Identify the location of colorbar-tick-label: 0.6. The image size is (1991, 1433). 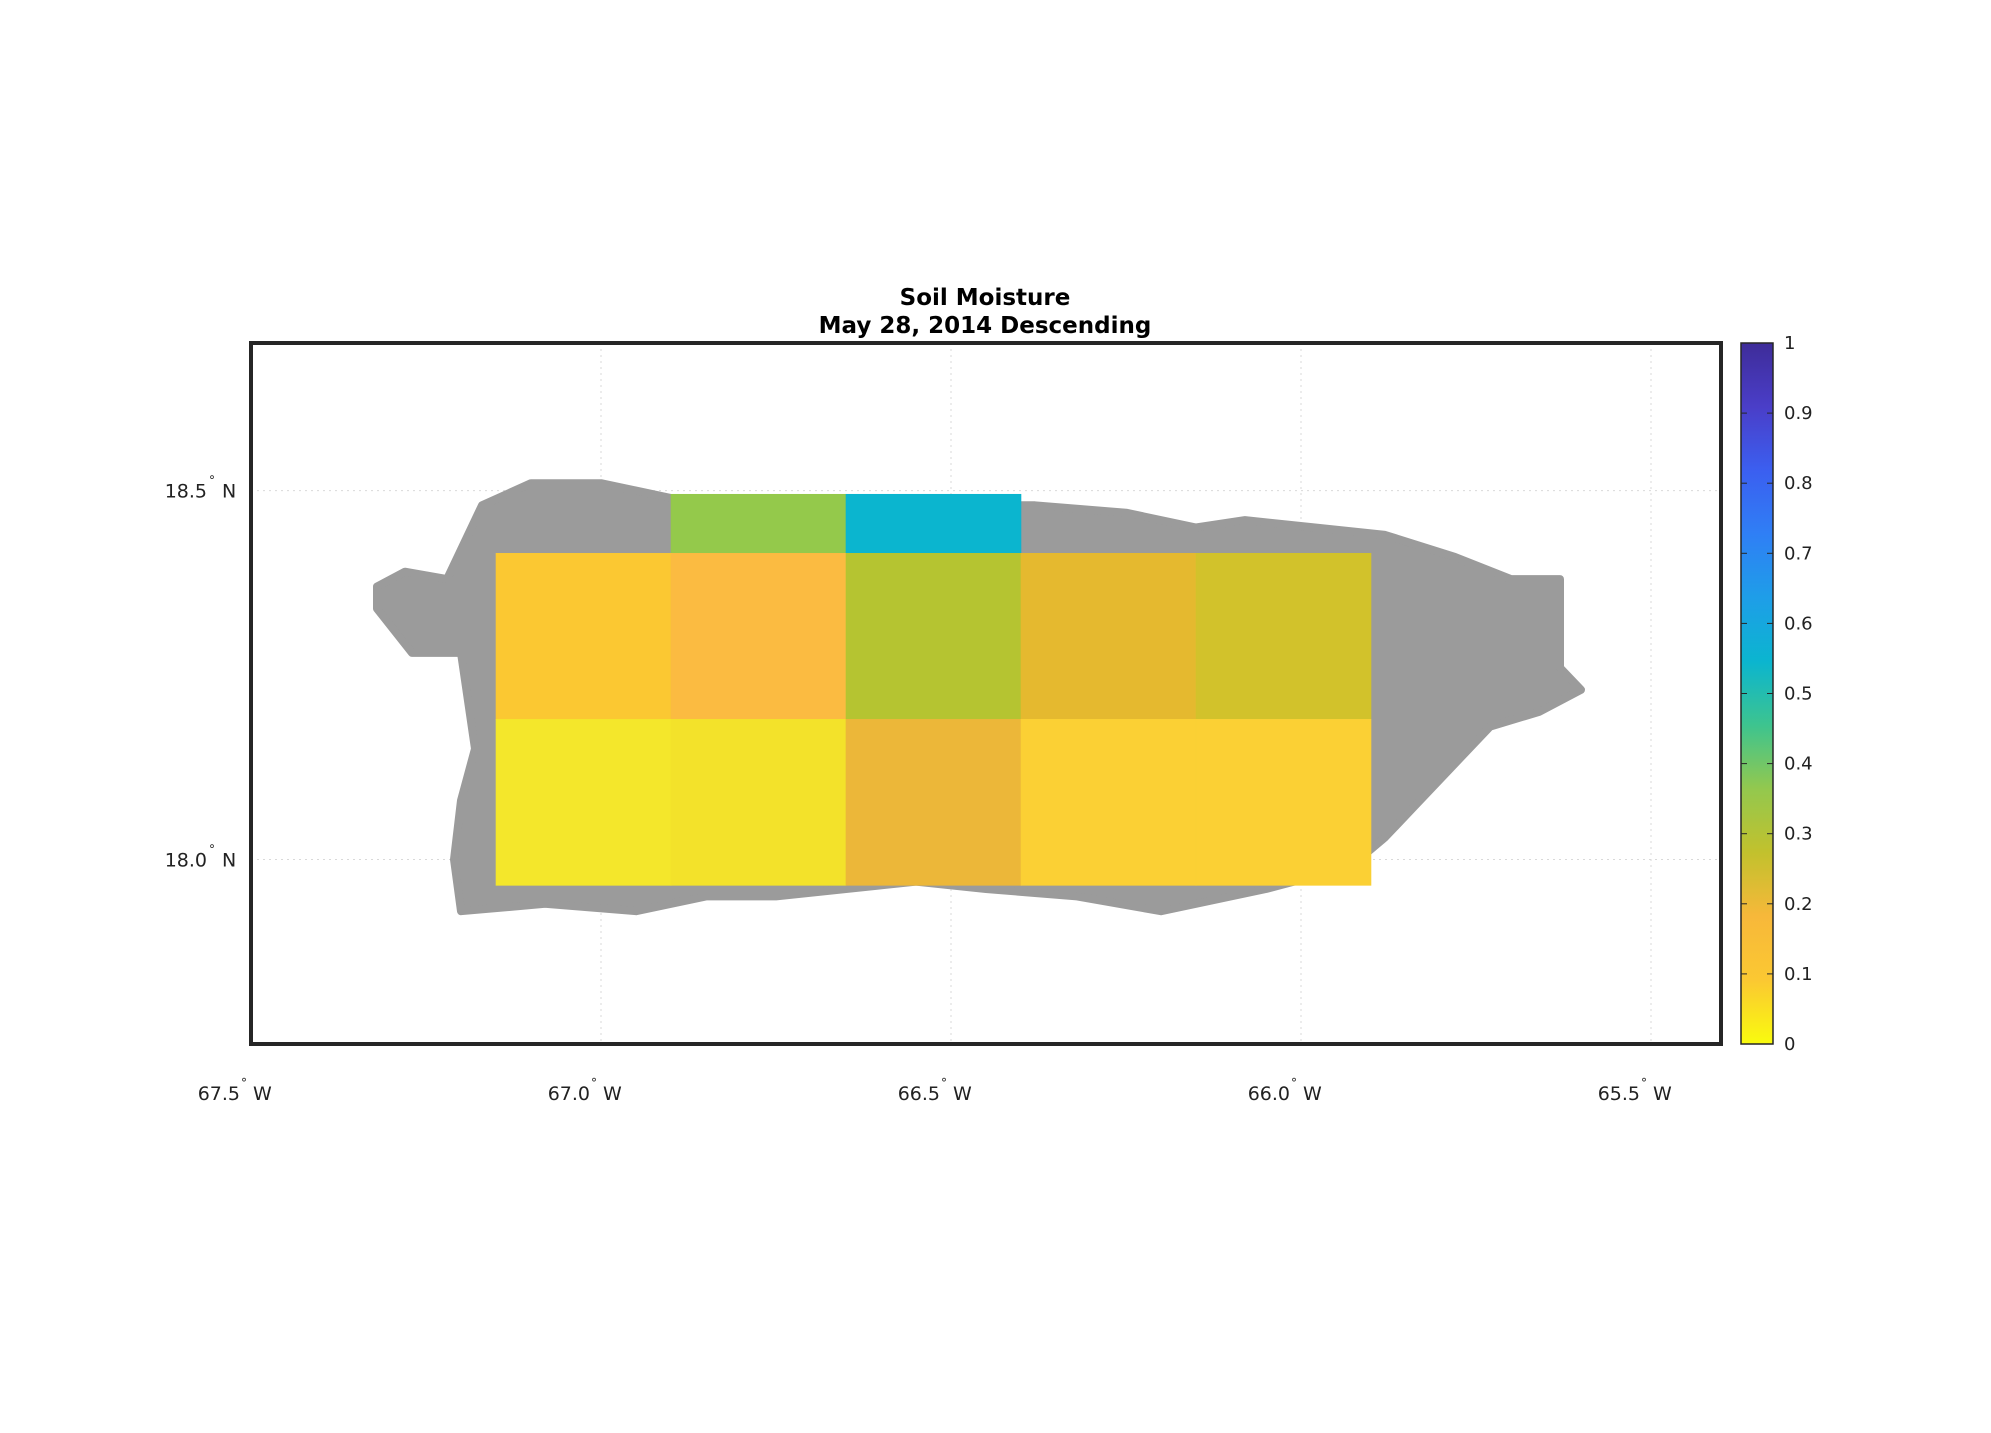
(1798, 623).